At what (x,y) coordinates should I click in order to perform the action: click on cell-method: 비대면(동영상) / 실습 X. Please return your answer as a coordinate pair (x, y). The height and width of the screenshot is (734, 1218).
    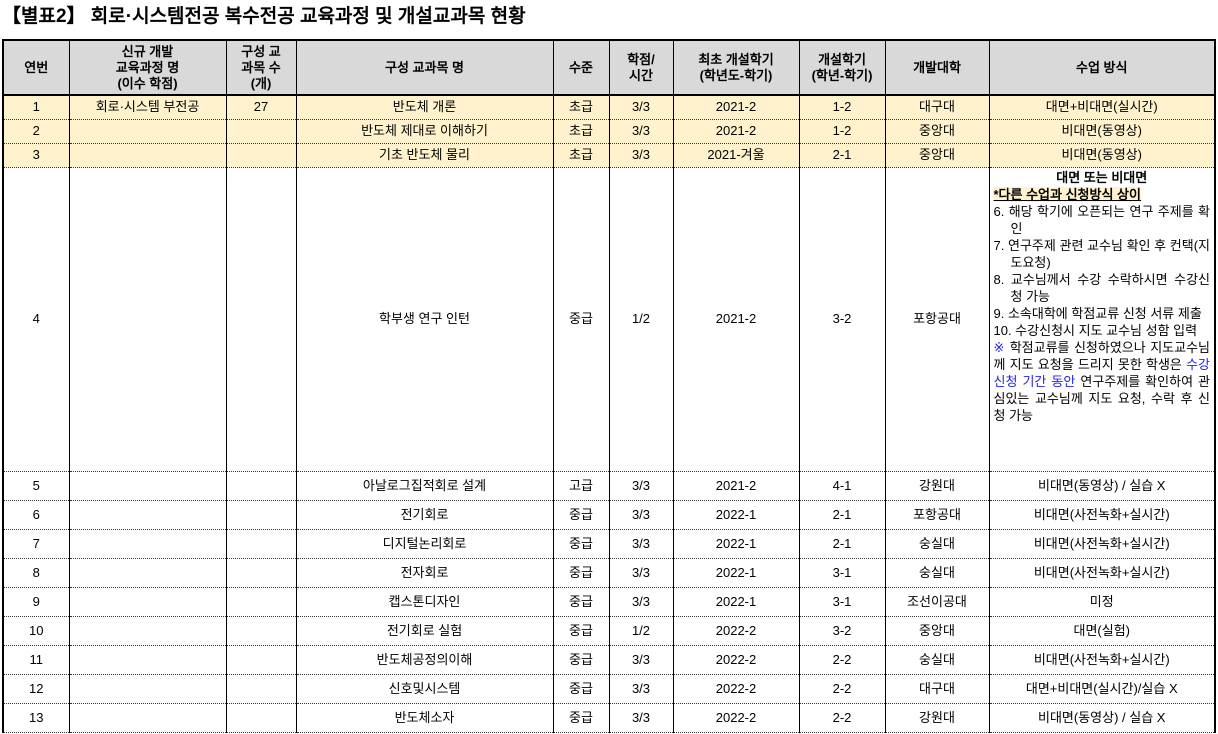
    Looking at the image, I should click on (1102, 486).